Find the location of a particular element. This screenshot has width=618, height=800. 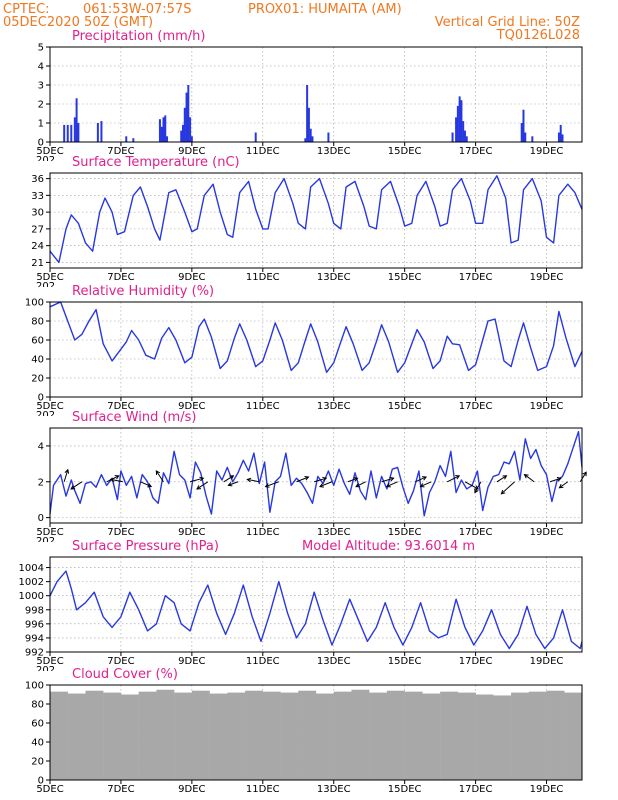

y-tick-label: 24 is located at coordinates (37, 246).